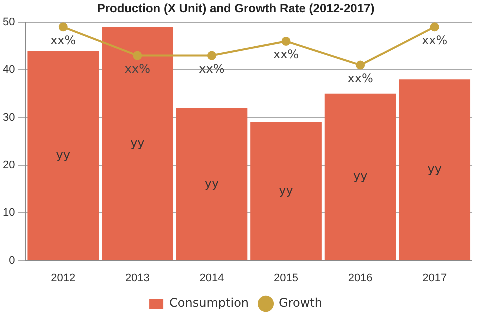 The image size is (480, 320). Describe the element at coordinates (9, 165) in the screenshot. I see `y-tick-label: 20` at that location.